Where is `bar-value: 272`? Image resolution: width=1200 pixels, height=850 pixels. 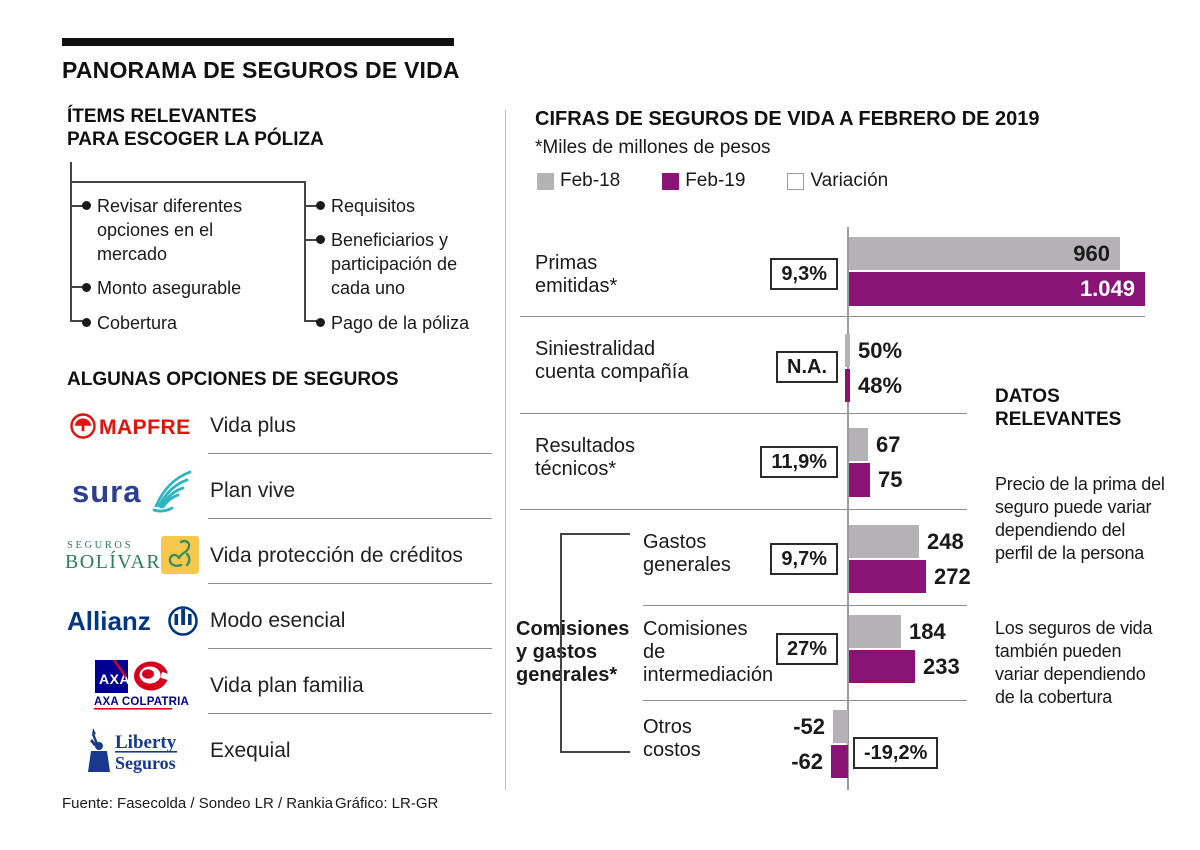 bar-value: 272 is located at coordinates (952, 576).